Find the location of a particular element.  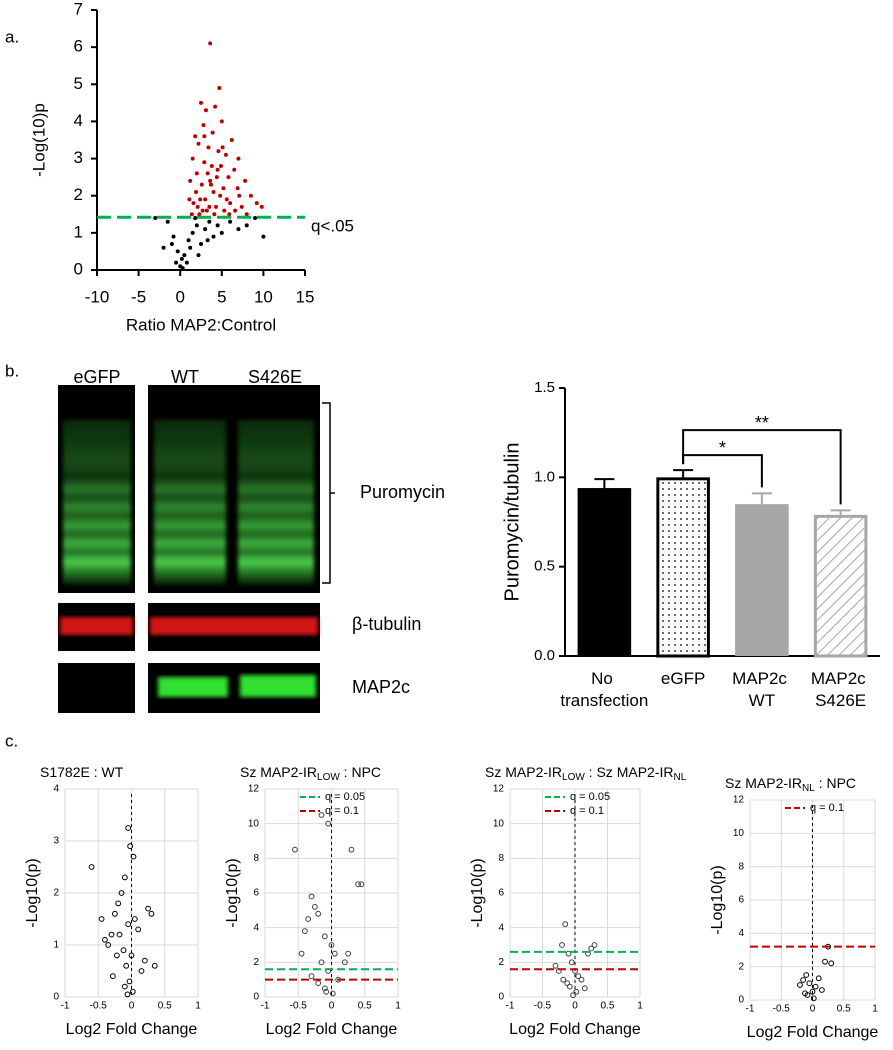

band-label: Puromycin is located at coordinates (402, 492).